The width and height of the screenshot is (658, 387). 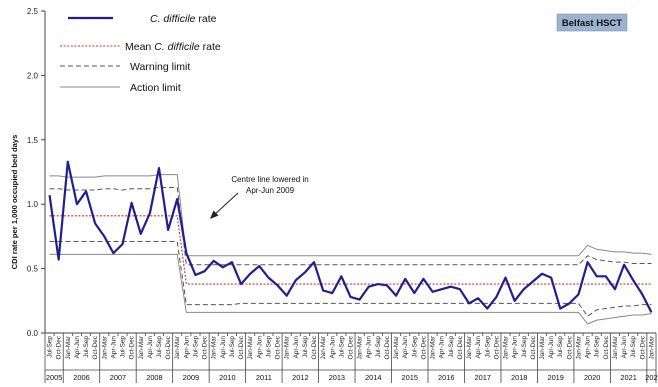 What do you see at coordinates (14, 202) in the screenshot?
I see `y-axis-label: CDI rate per 1,000 occupied bed days` at bounding box center [14, 202].